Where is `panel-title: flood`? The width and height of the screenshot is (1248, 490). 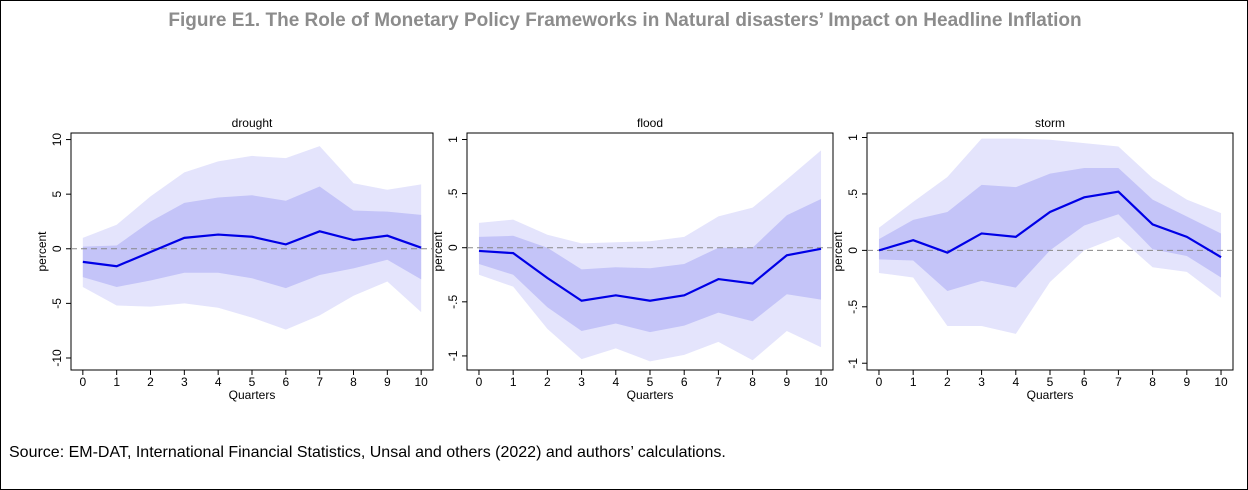
panel-title: flood is located at coordinates (650, 123).